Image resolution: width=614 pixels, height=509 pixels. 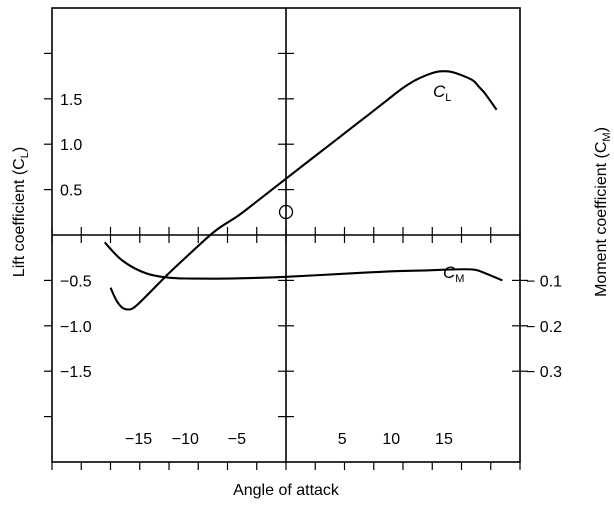 What do you see at coordinates (448, 98) in the screenshot?
I see `curve-label-cl-sub: L` at bounding box center [448, 98].